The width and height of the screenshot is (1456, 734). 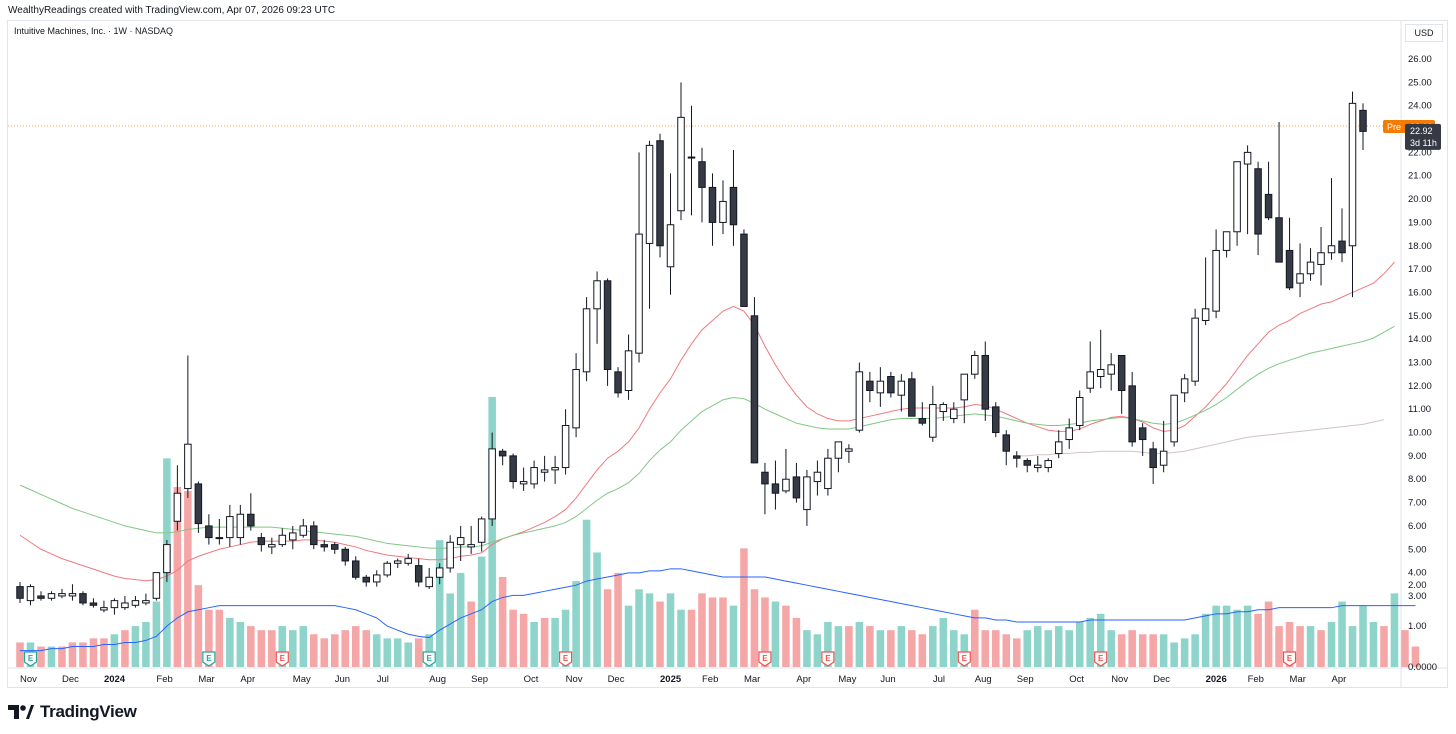 What do you see at coordinates (1424, 33) in the screenshot?
I see `currency-button: USD` at bounding box center [1424, 33].